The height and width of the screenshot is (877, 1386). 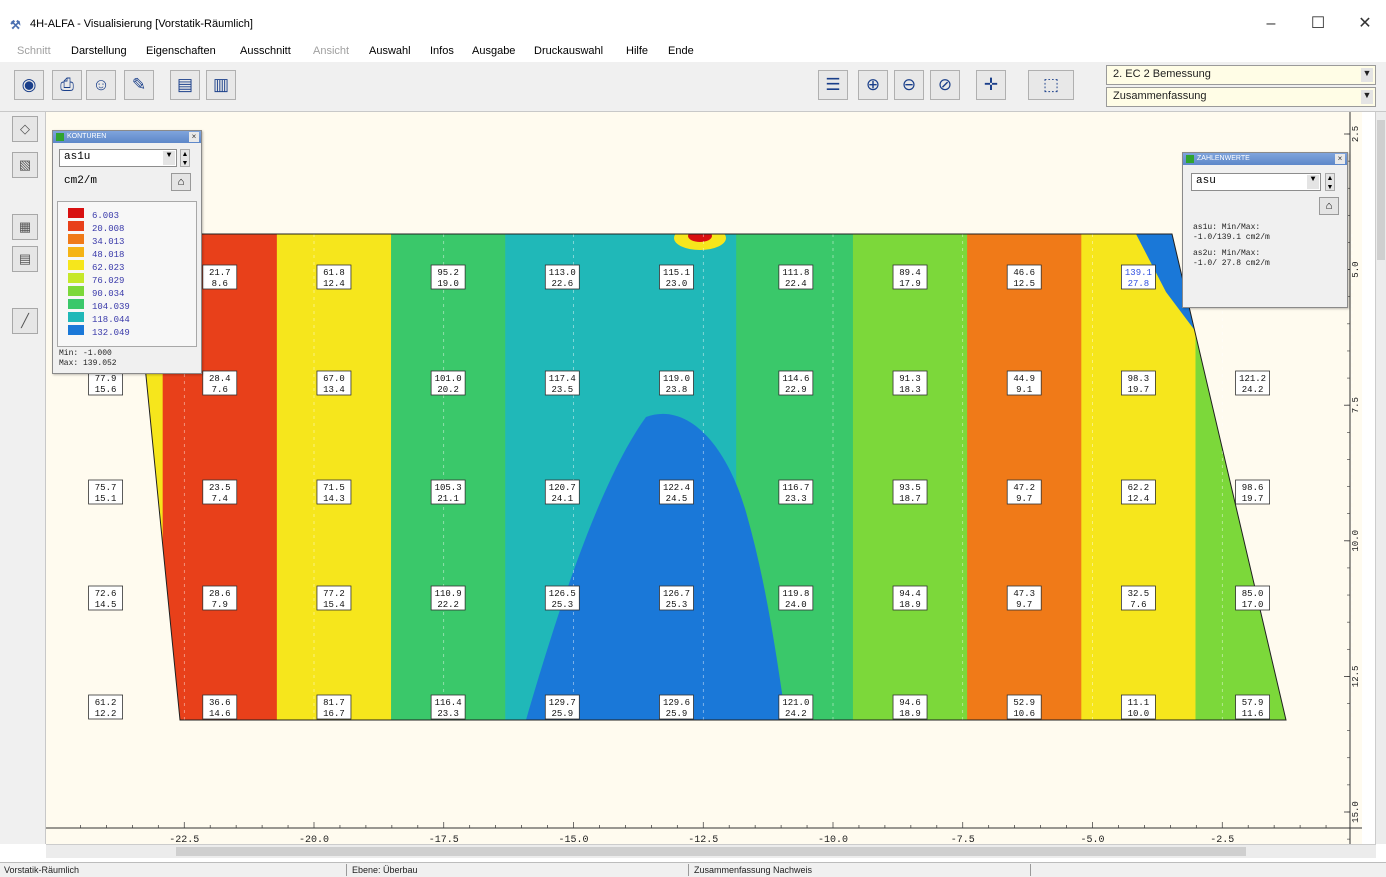 I want to click on result-select: Zusammenfassung ▼, so click(x=1241, y=97).